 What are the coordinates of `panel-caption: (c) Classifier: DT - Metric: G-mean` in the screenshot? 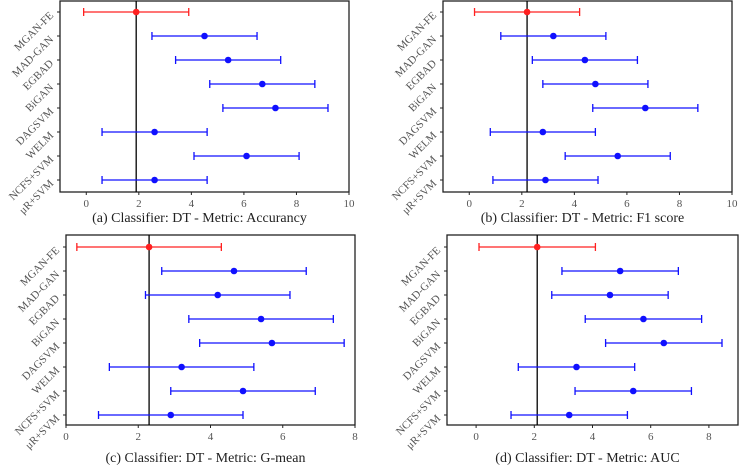 It's located at (206, 458).